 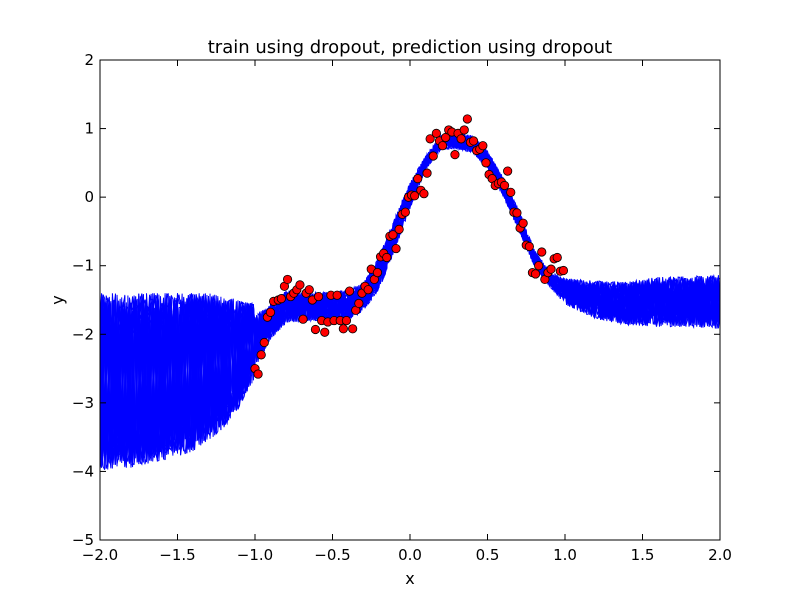 What do you see at coordinates (83, 540) in the screenshot?
I see `y-tick-label: −5` at bounding box center [83, 540].